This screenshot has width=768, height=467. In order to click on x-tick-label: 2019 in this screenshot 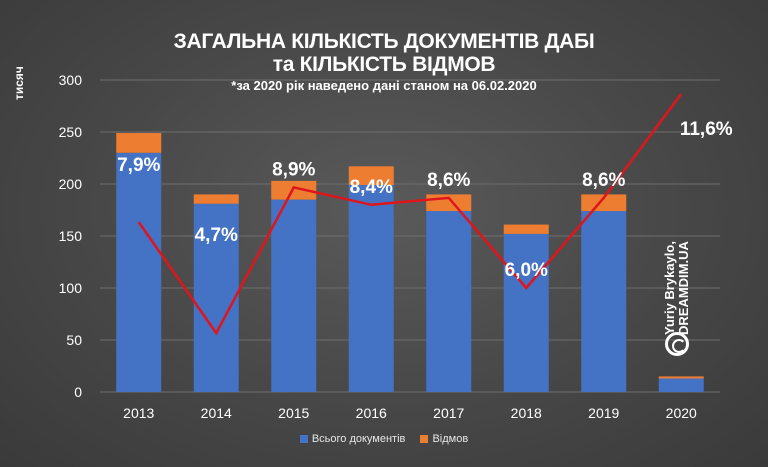, I will do `click(603, 413)`.